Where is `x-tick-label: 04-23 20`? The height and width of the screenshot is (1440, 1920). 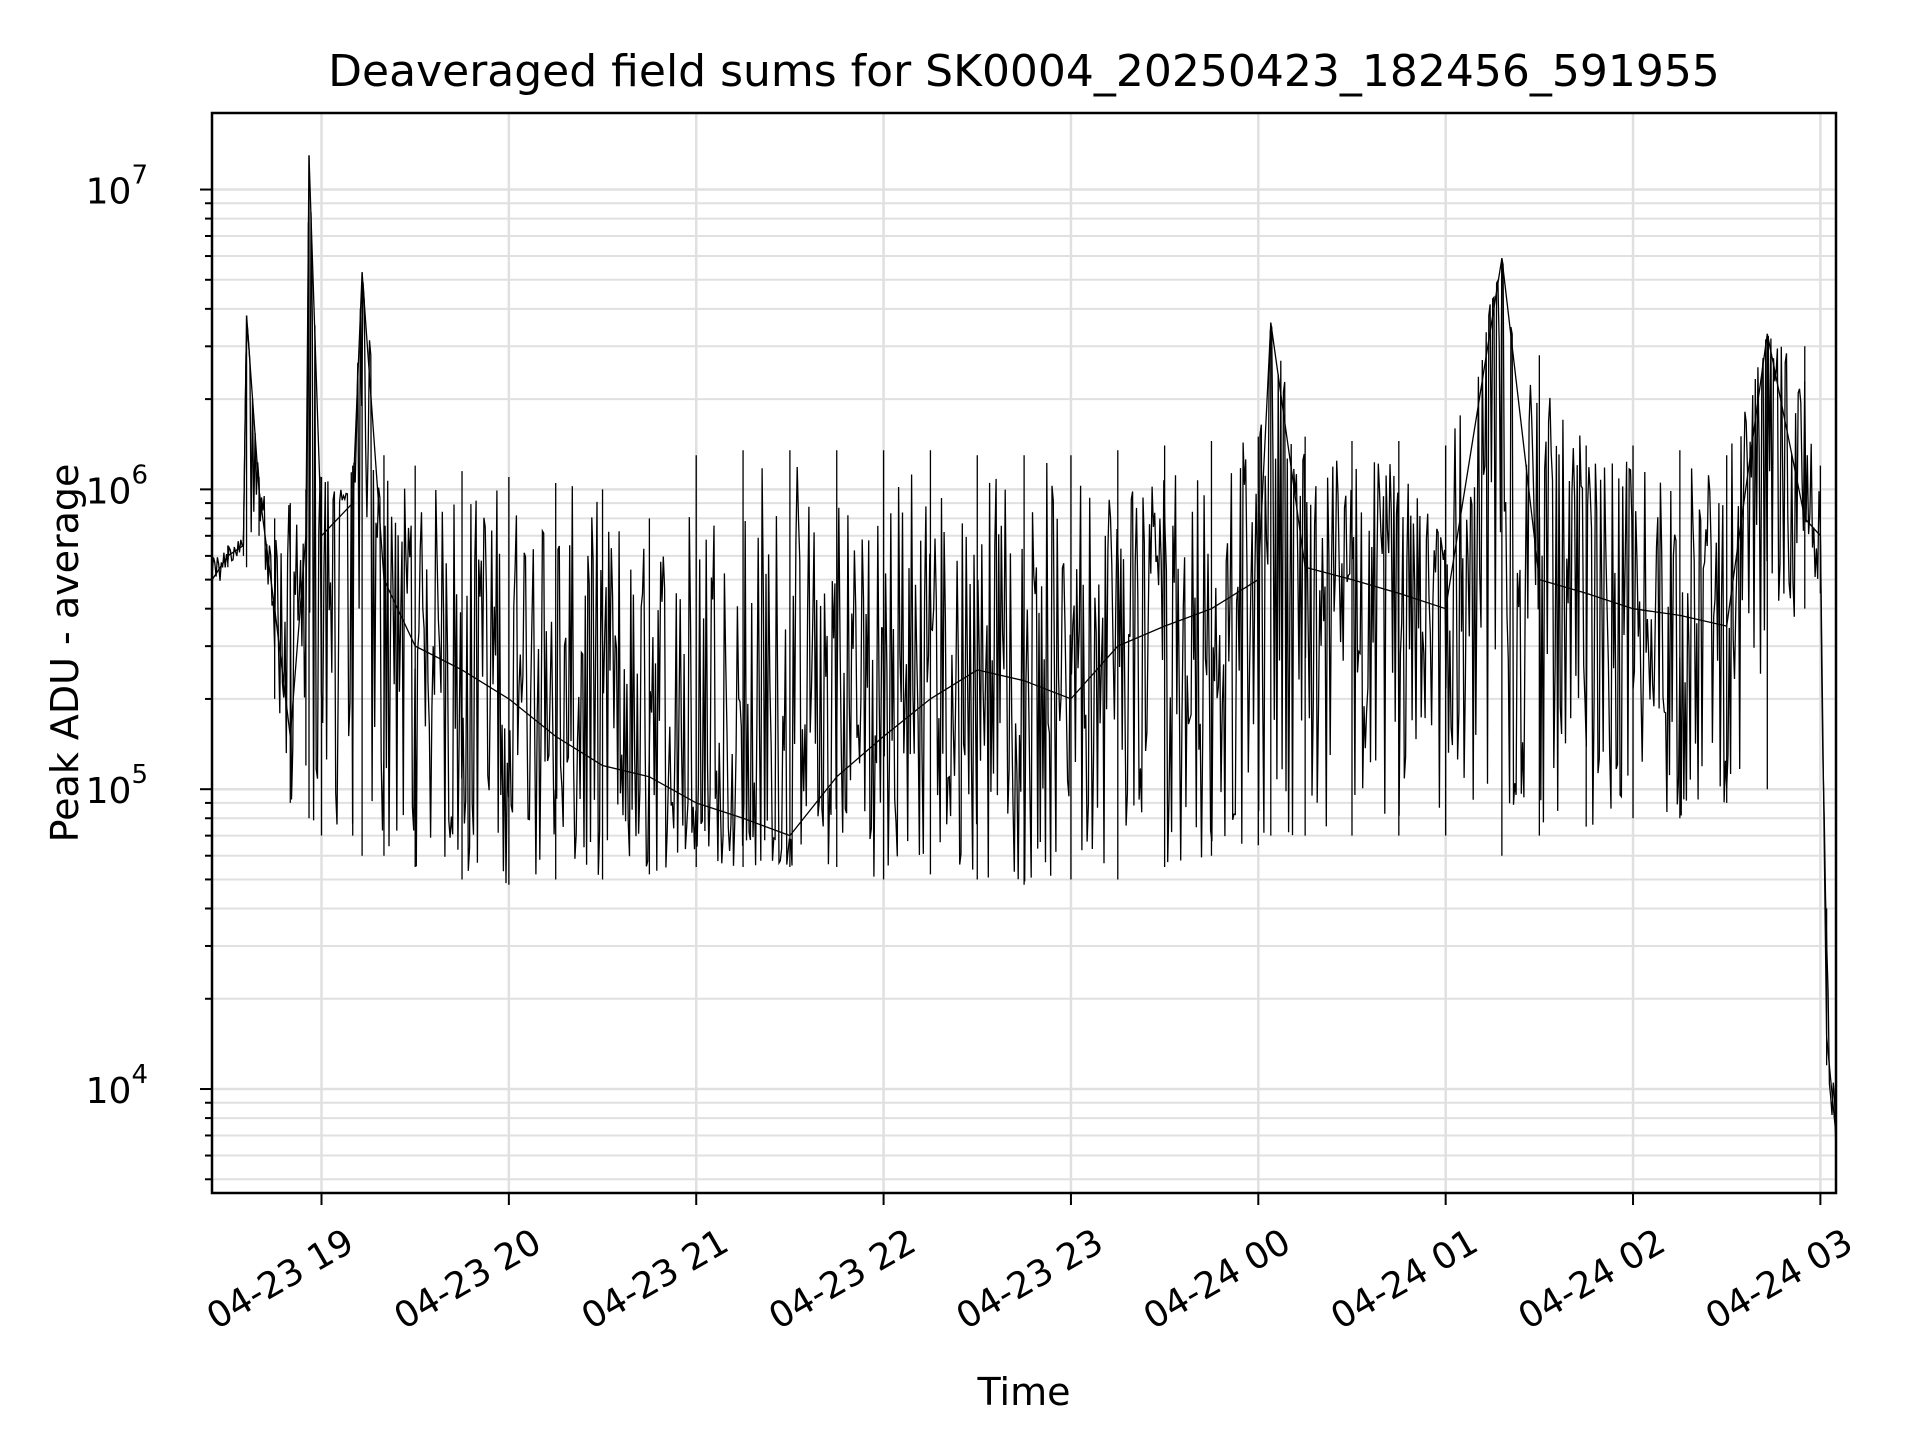
x-tick-label: 04-23 20 is located at coordinates (467, 1279).